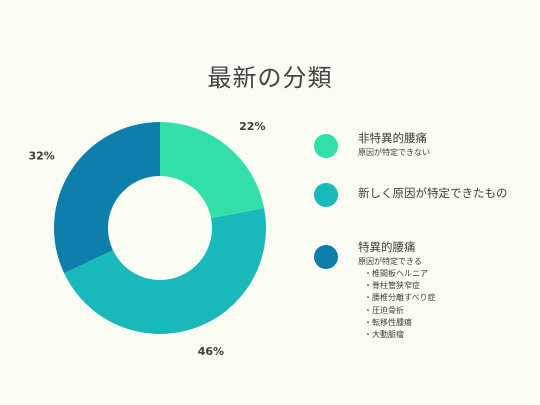  Describe the element at coordinates (392, 138) in the screenshot. I see `legend-label: 非特異的腰痛` at that location.